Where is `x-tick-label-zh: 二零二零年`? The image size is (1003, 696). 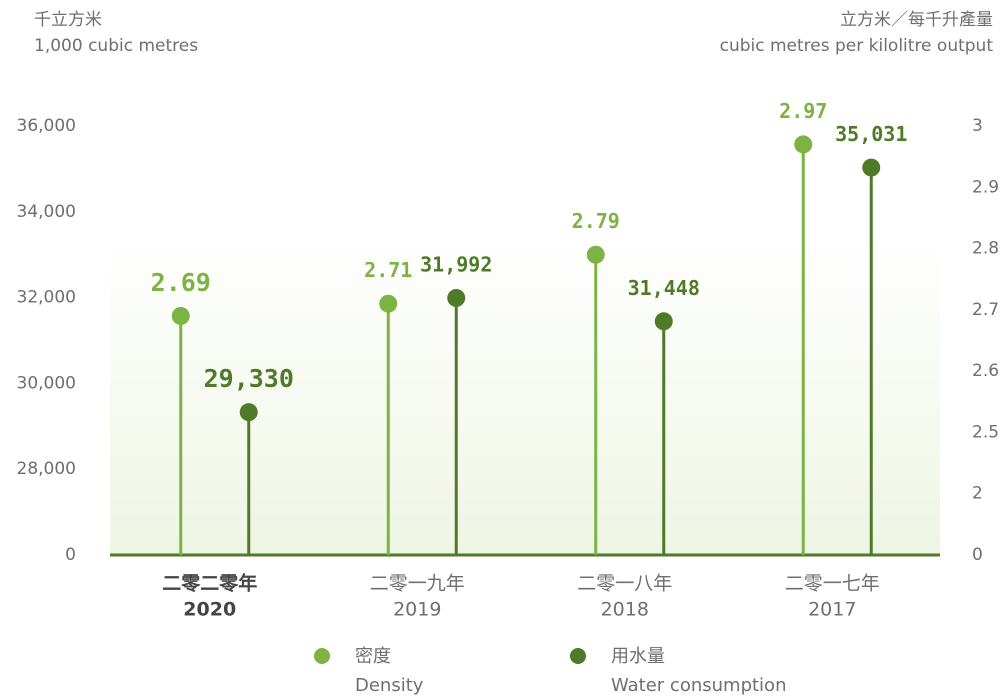
x-tick-label-zh: 二零二零年 is located at coordinates (209, 583).